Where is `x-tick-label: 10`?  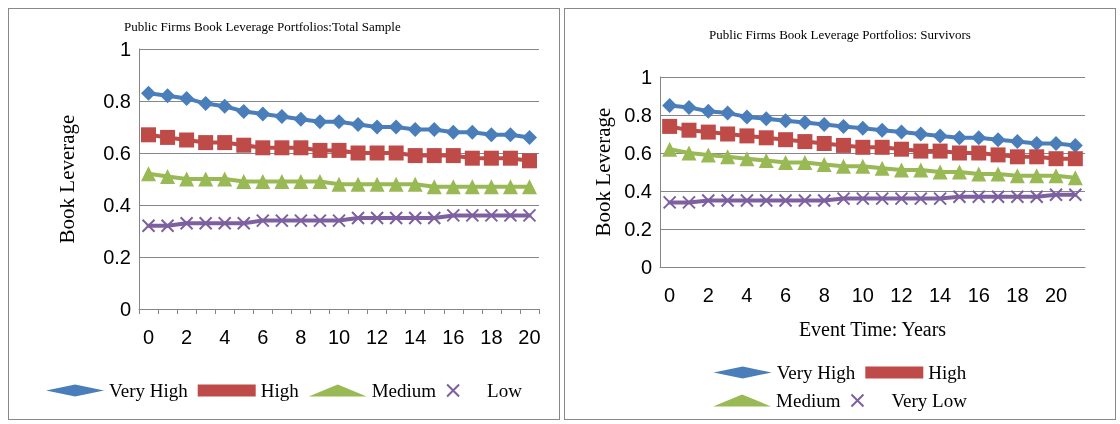
x-tick-label: 10 is located at coordinates (339, 337).